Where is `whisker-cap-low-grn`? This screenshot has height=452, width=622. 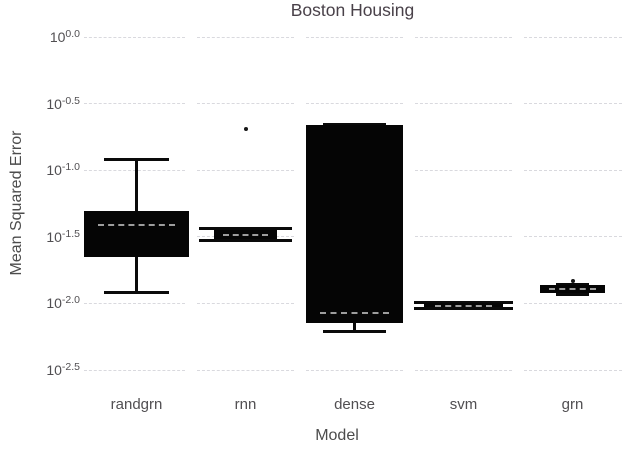
whisker-cap-low-grn is located at coordinates (572, 294).